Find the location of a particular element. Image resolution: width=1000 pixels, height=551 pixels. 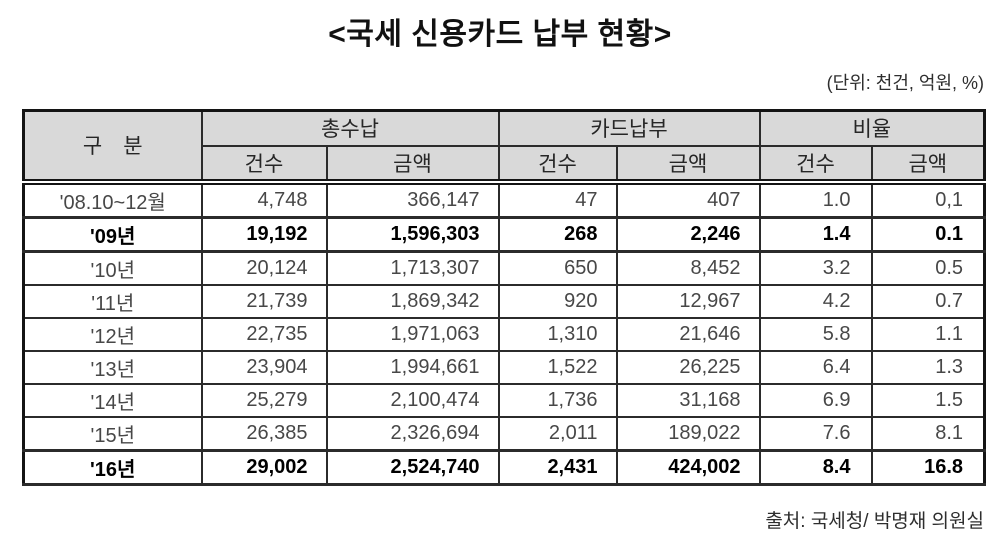

table-row: '08.10~12월 4,748 366,147 47 407 1.0 0,1 is located at coordinates (504, 199).